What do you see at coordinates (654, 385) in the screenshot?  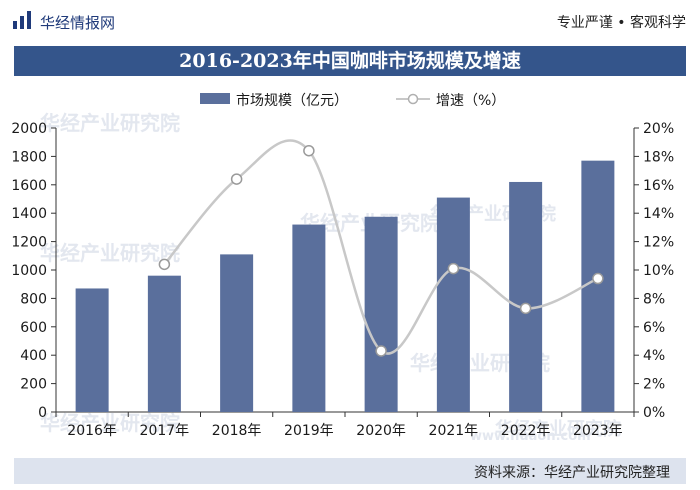 I see `y-right-tick-label: 2%` at bounding box center [654, 385].